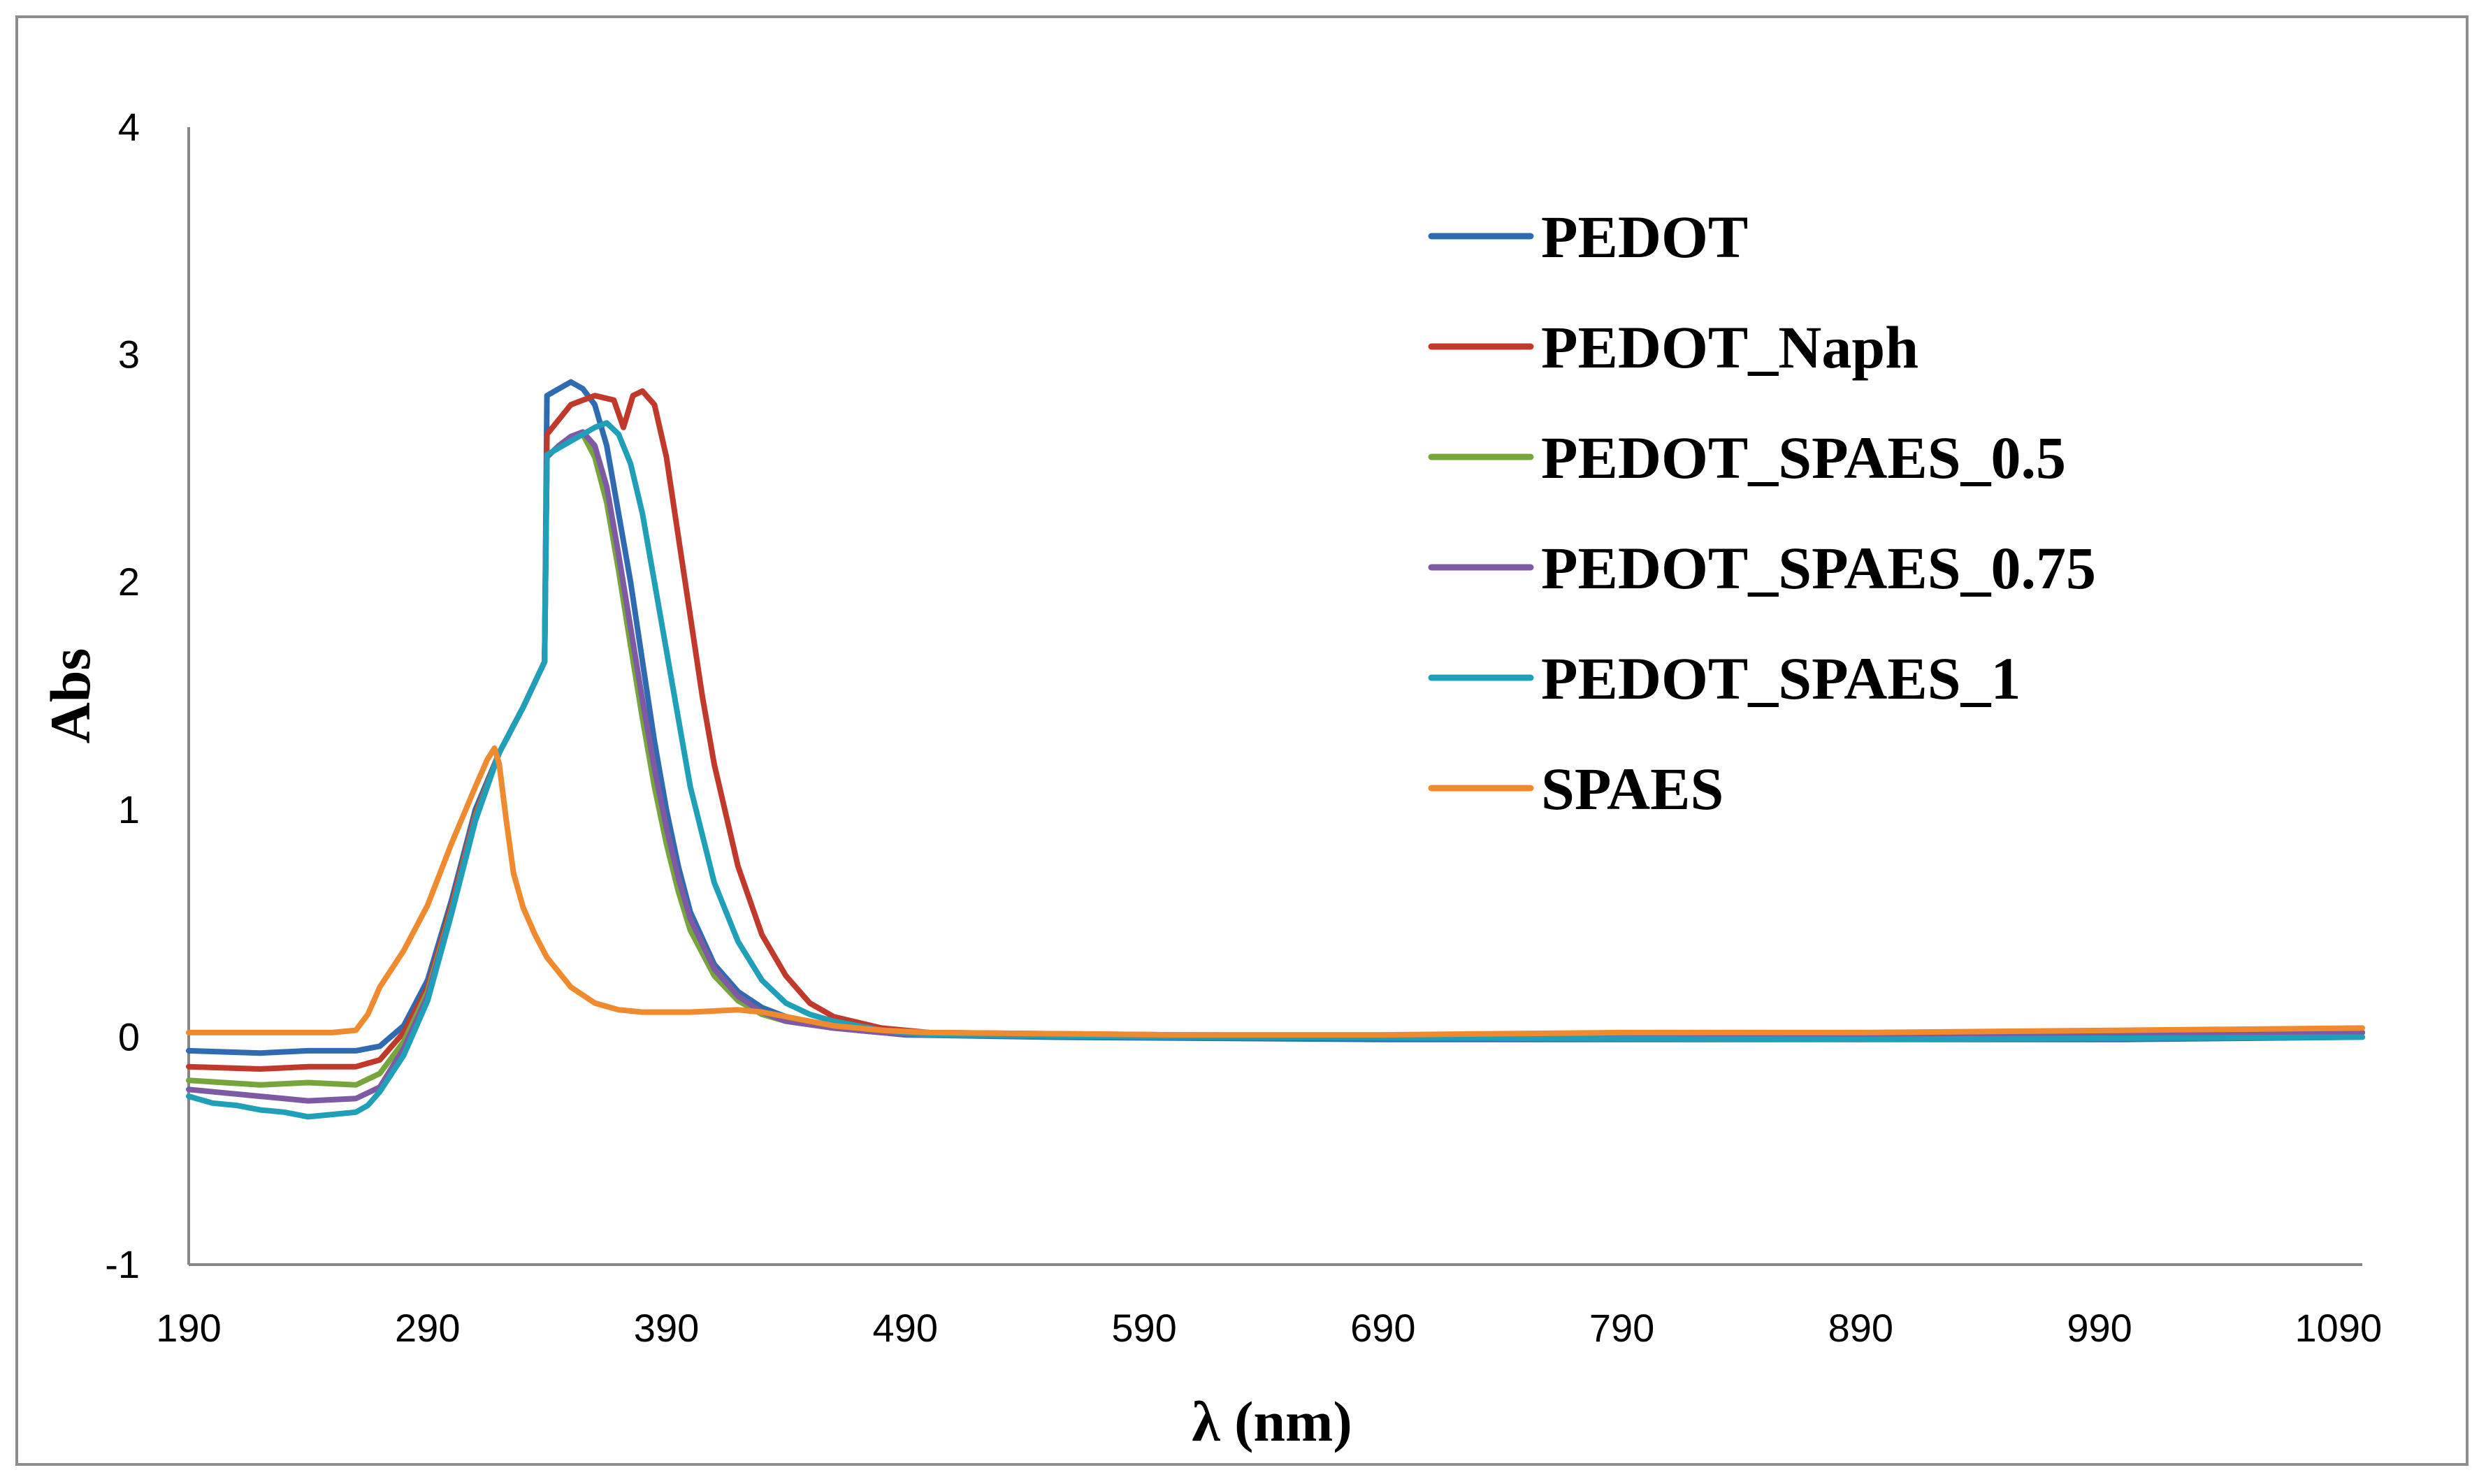 The image size is (2486, 1484). What do you see at coordinates (1729, 347) in the screenshot?
I see `legend-label-pedot-naph: PEDOT_Naph` at bounding box center [1729, 347].